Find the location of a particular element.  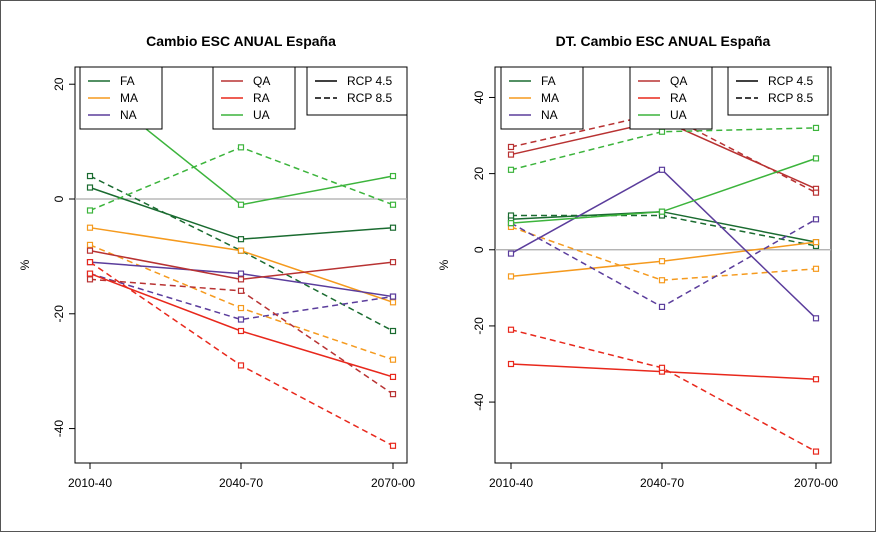

chart-title: Cambio ESC ANUAL España is located at coordinates (241, 41).